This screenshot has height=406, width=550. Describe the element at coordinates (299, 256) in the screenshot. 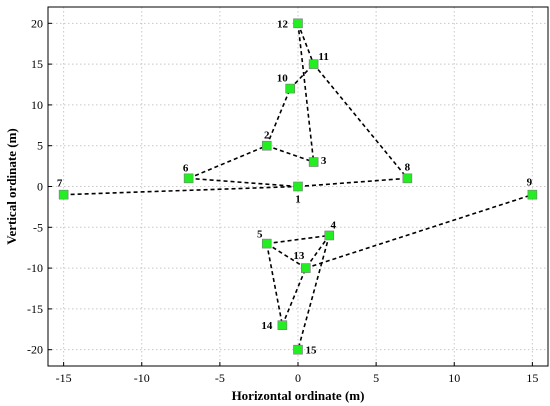

I see `point-label-13: 13` at that location.